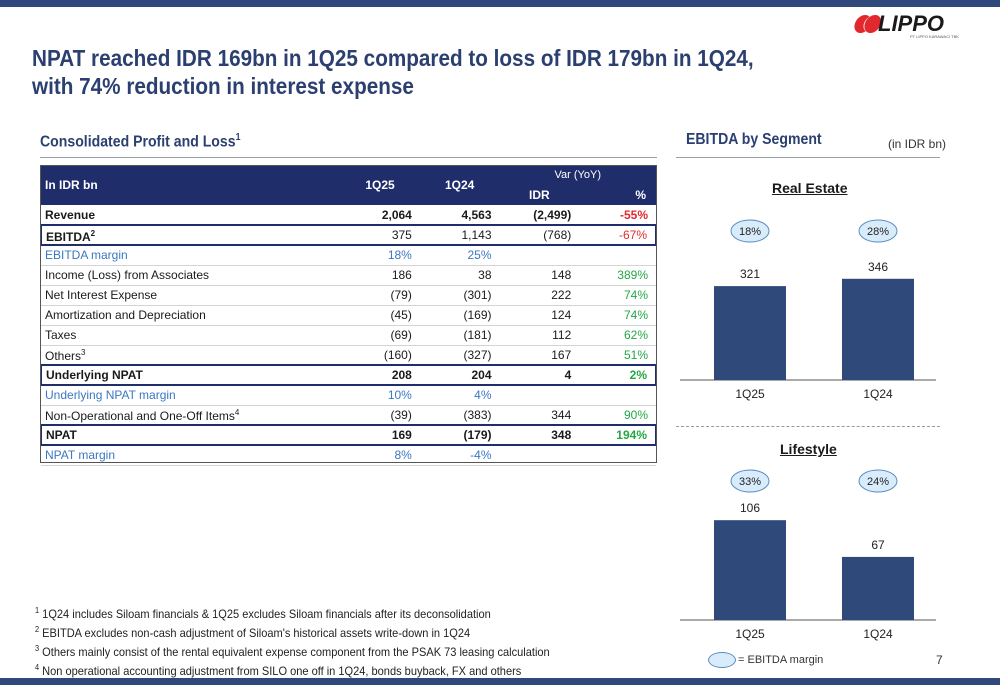  What do you see at coordinates (190, 355) in the screenshot?
I see `row-label: Others3` at bounding box center [190, 355].